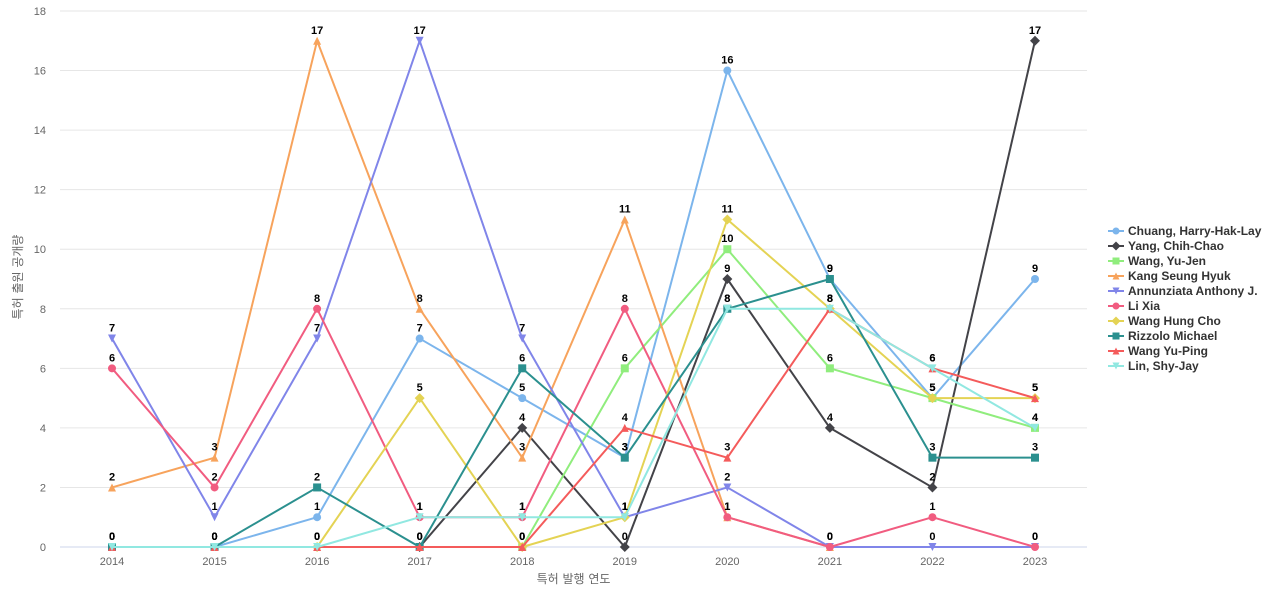 This screenshot has height=600, width=1280. I want to click on legend-item: Wang Hung Cho, so click(1164, 321).